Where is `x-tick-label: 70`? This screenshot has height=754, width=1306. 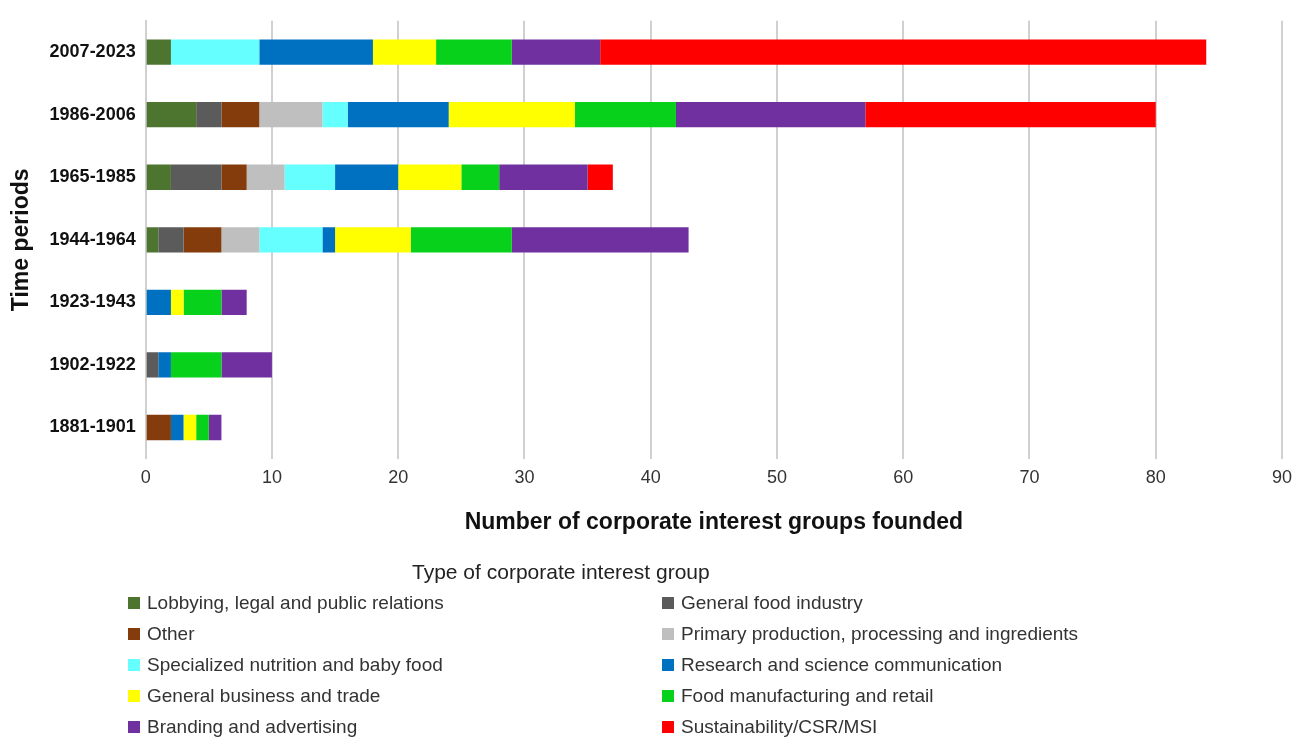 x-tick-label: 70 is located at coordinates (1029, 476).